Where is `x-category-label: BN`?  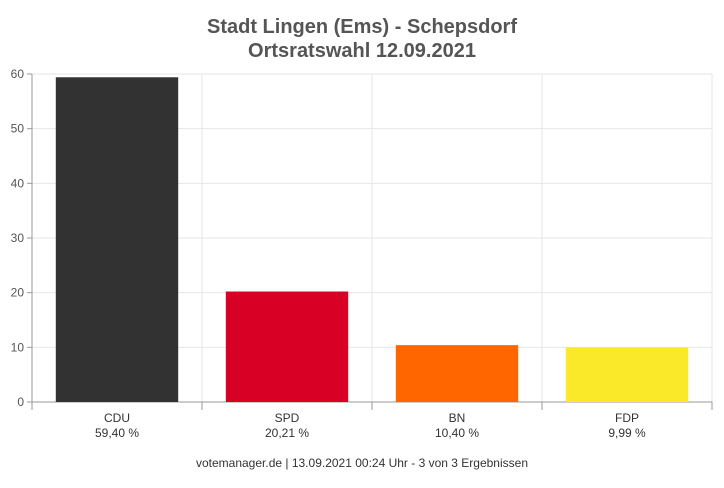 x-category-label: BN is located at coordinates (457, 418).